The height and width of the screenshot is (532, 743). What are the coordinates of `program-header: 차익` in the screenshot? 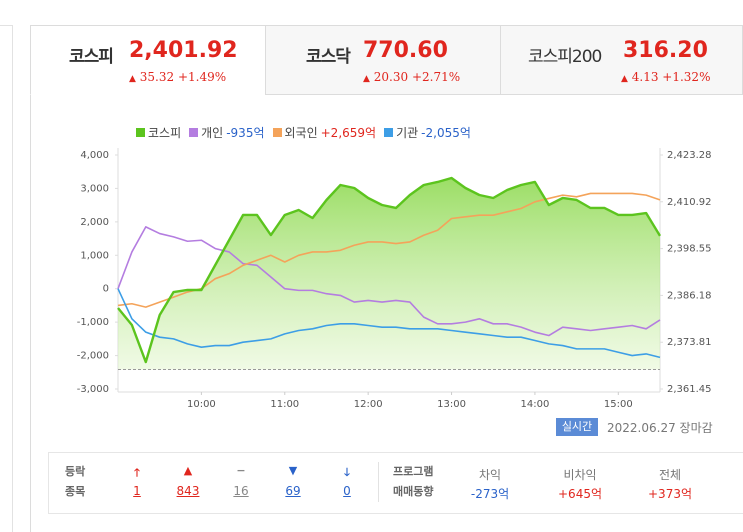 It's located at (490, 475).